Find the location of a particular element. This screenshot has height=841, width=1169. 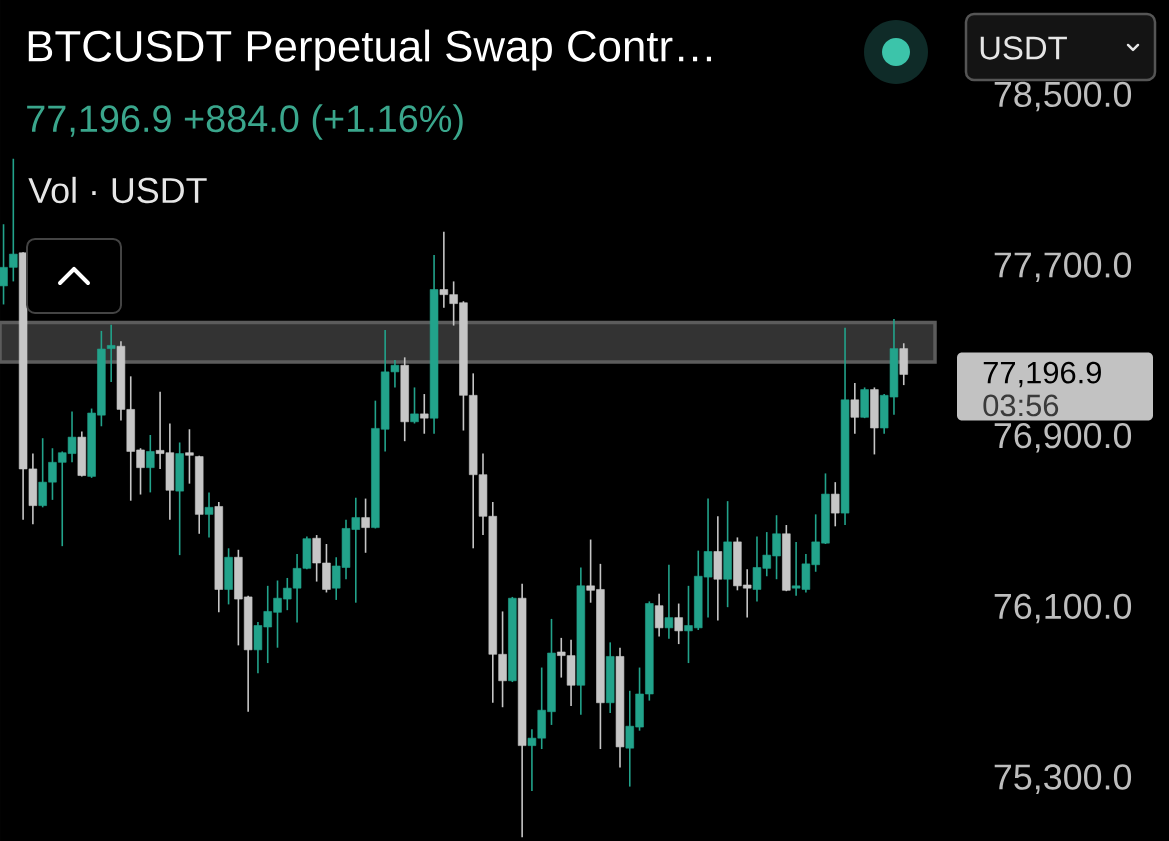

y-tick-label: 75,300.0 is located at coordinates (1063, 779).